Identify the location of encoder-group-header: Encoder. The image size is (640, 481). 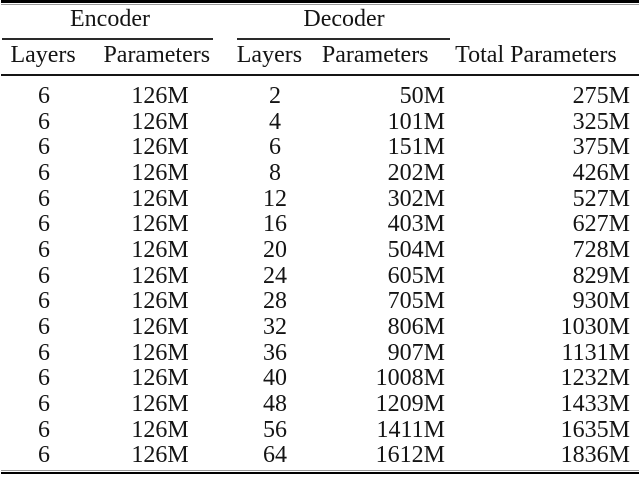
(110, 19).